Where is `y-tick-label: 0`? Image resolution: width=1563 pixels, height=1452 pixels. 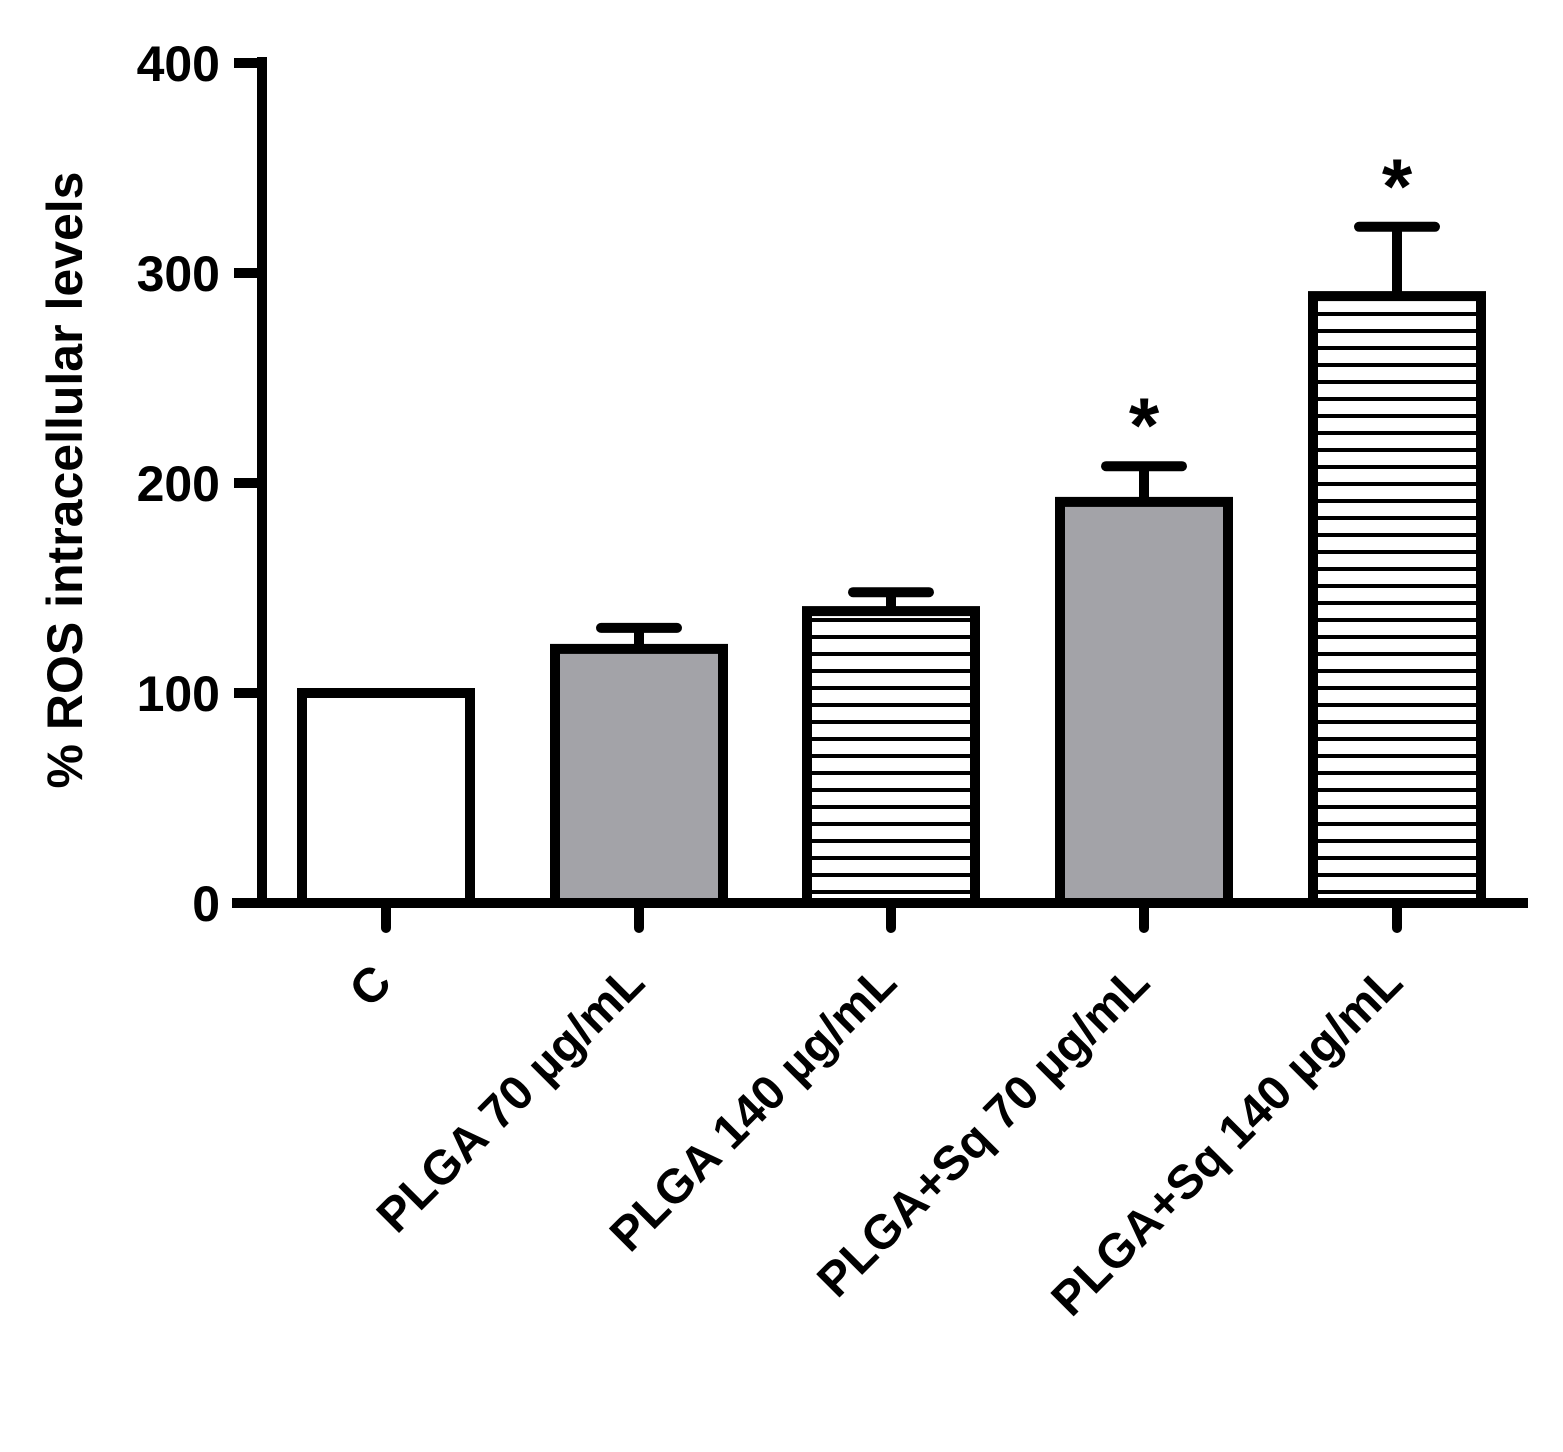
y-tick-label: 0 is located at coordinates (206, 904).